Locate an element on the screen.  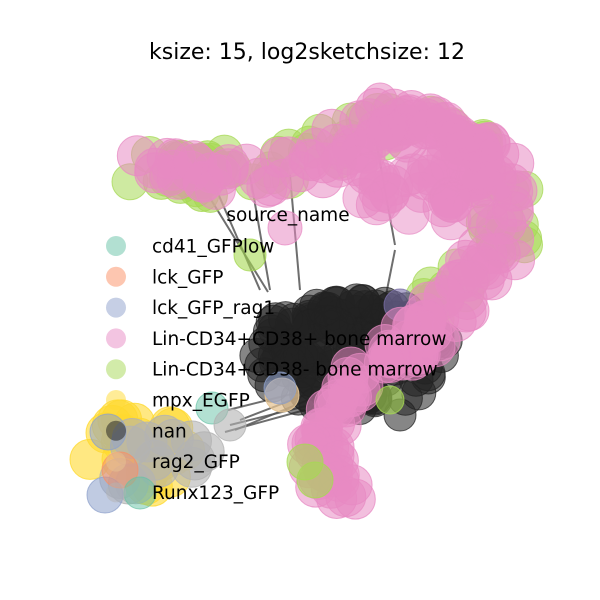
legend-item: cd41_GFPlow is located at coordinates (190, 247).